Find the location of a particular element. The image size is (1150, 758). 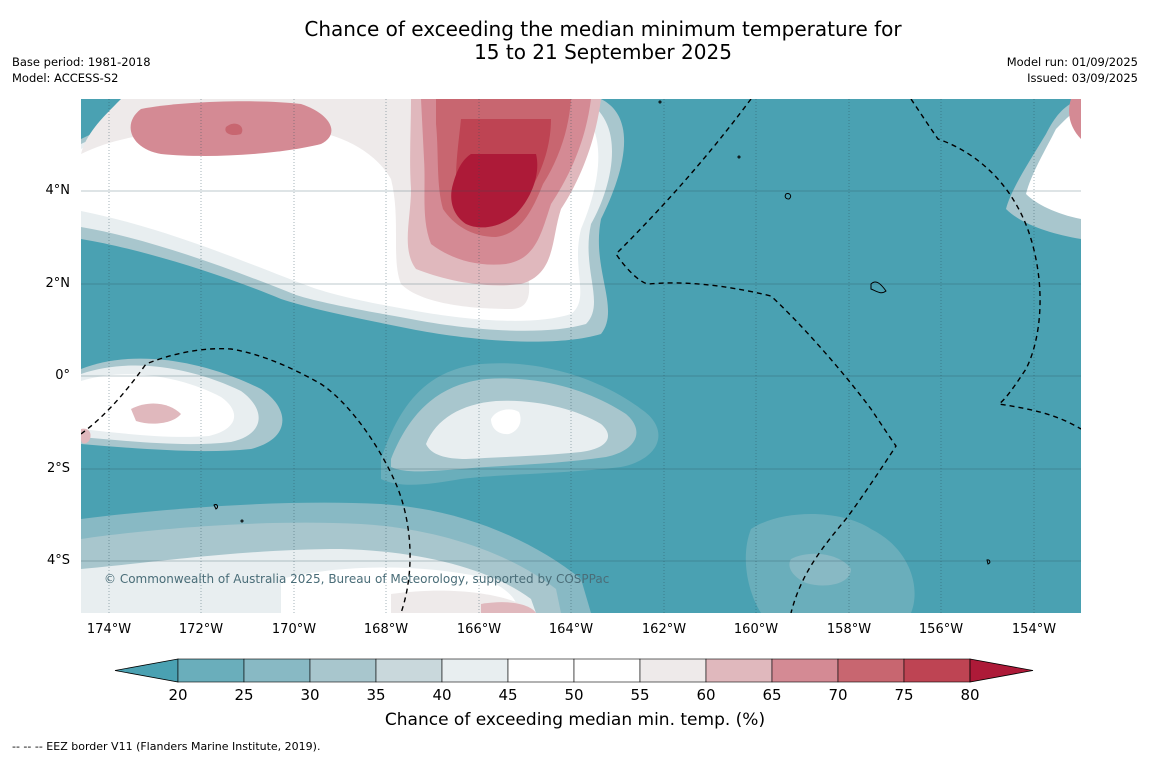

model-name: Model: ACCESS-S2 is located at coordinates (65, 78).